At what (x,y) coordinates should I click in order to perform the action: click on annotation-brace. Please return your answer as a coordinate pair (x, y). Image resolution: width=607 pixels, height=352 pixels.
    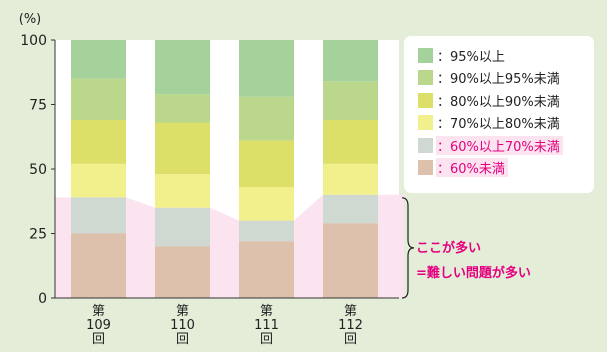
    Looking at the image, I should click on (408, 248).